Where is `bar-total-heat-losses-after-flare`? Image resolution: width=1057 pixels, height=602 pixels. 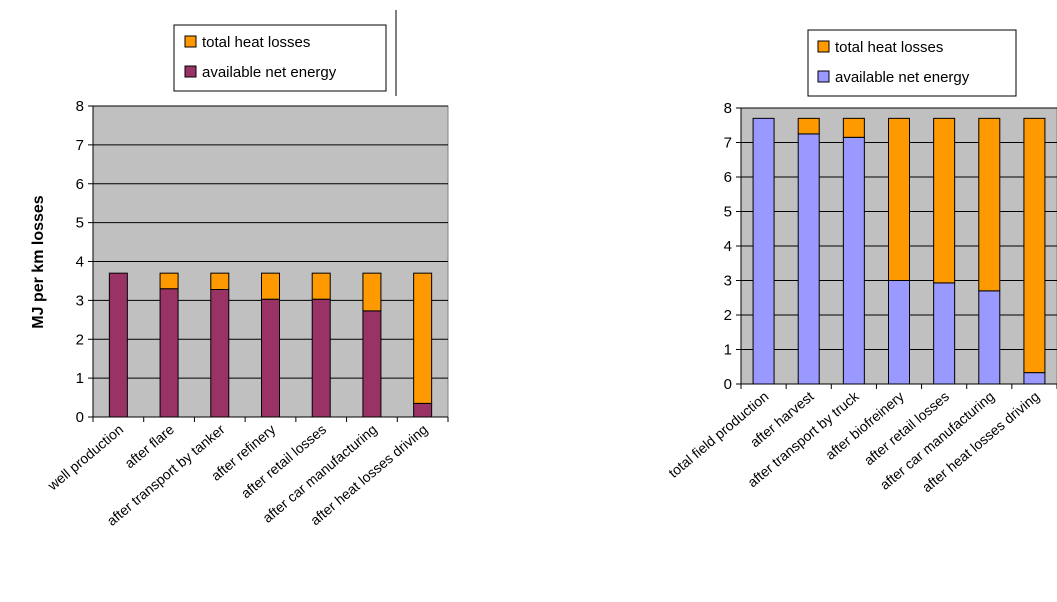
bar-total-heat-losses-after-flare is located at coordinates (169, 281).